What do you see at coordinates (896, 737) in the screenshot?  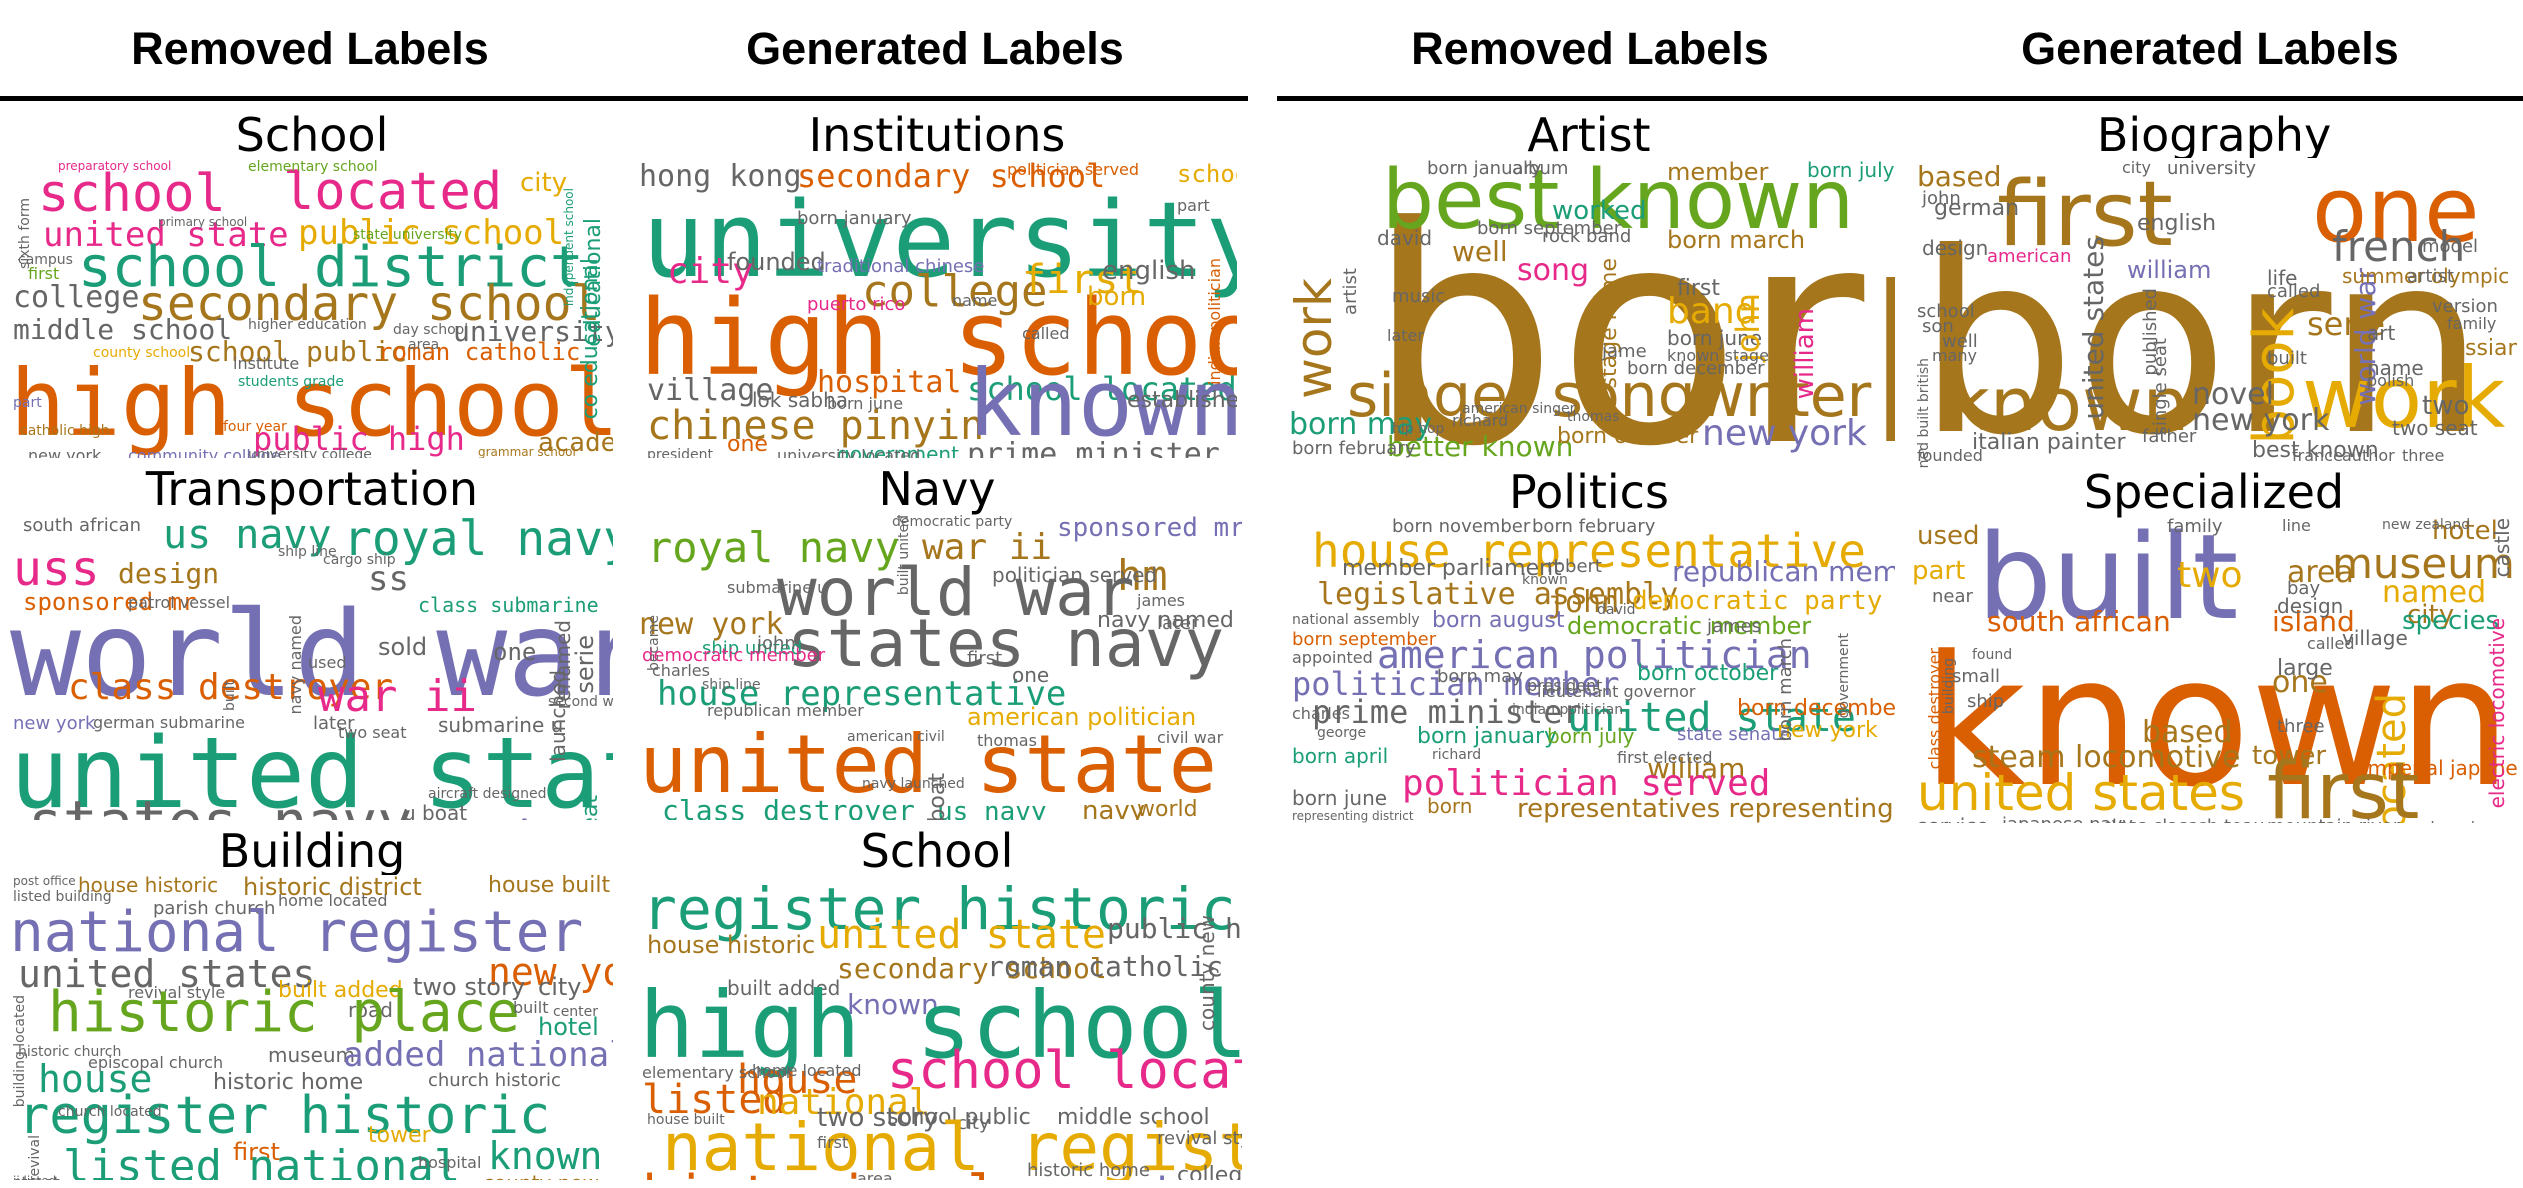 I see `cloud-word: american civil` at bounding box center [896, 737].